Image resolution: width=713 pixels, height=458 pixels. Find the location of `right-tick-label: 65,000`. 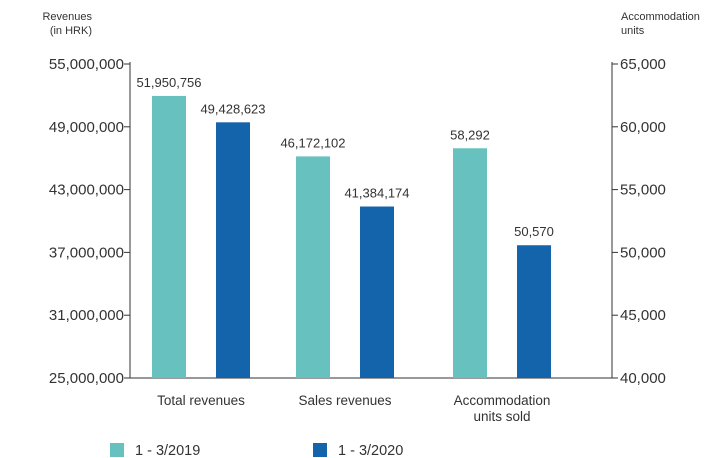

right-tick-label: 65,000 is located at coordinates (643, 64).